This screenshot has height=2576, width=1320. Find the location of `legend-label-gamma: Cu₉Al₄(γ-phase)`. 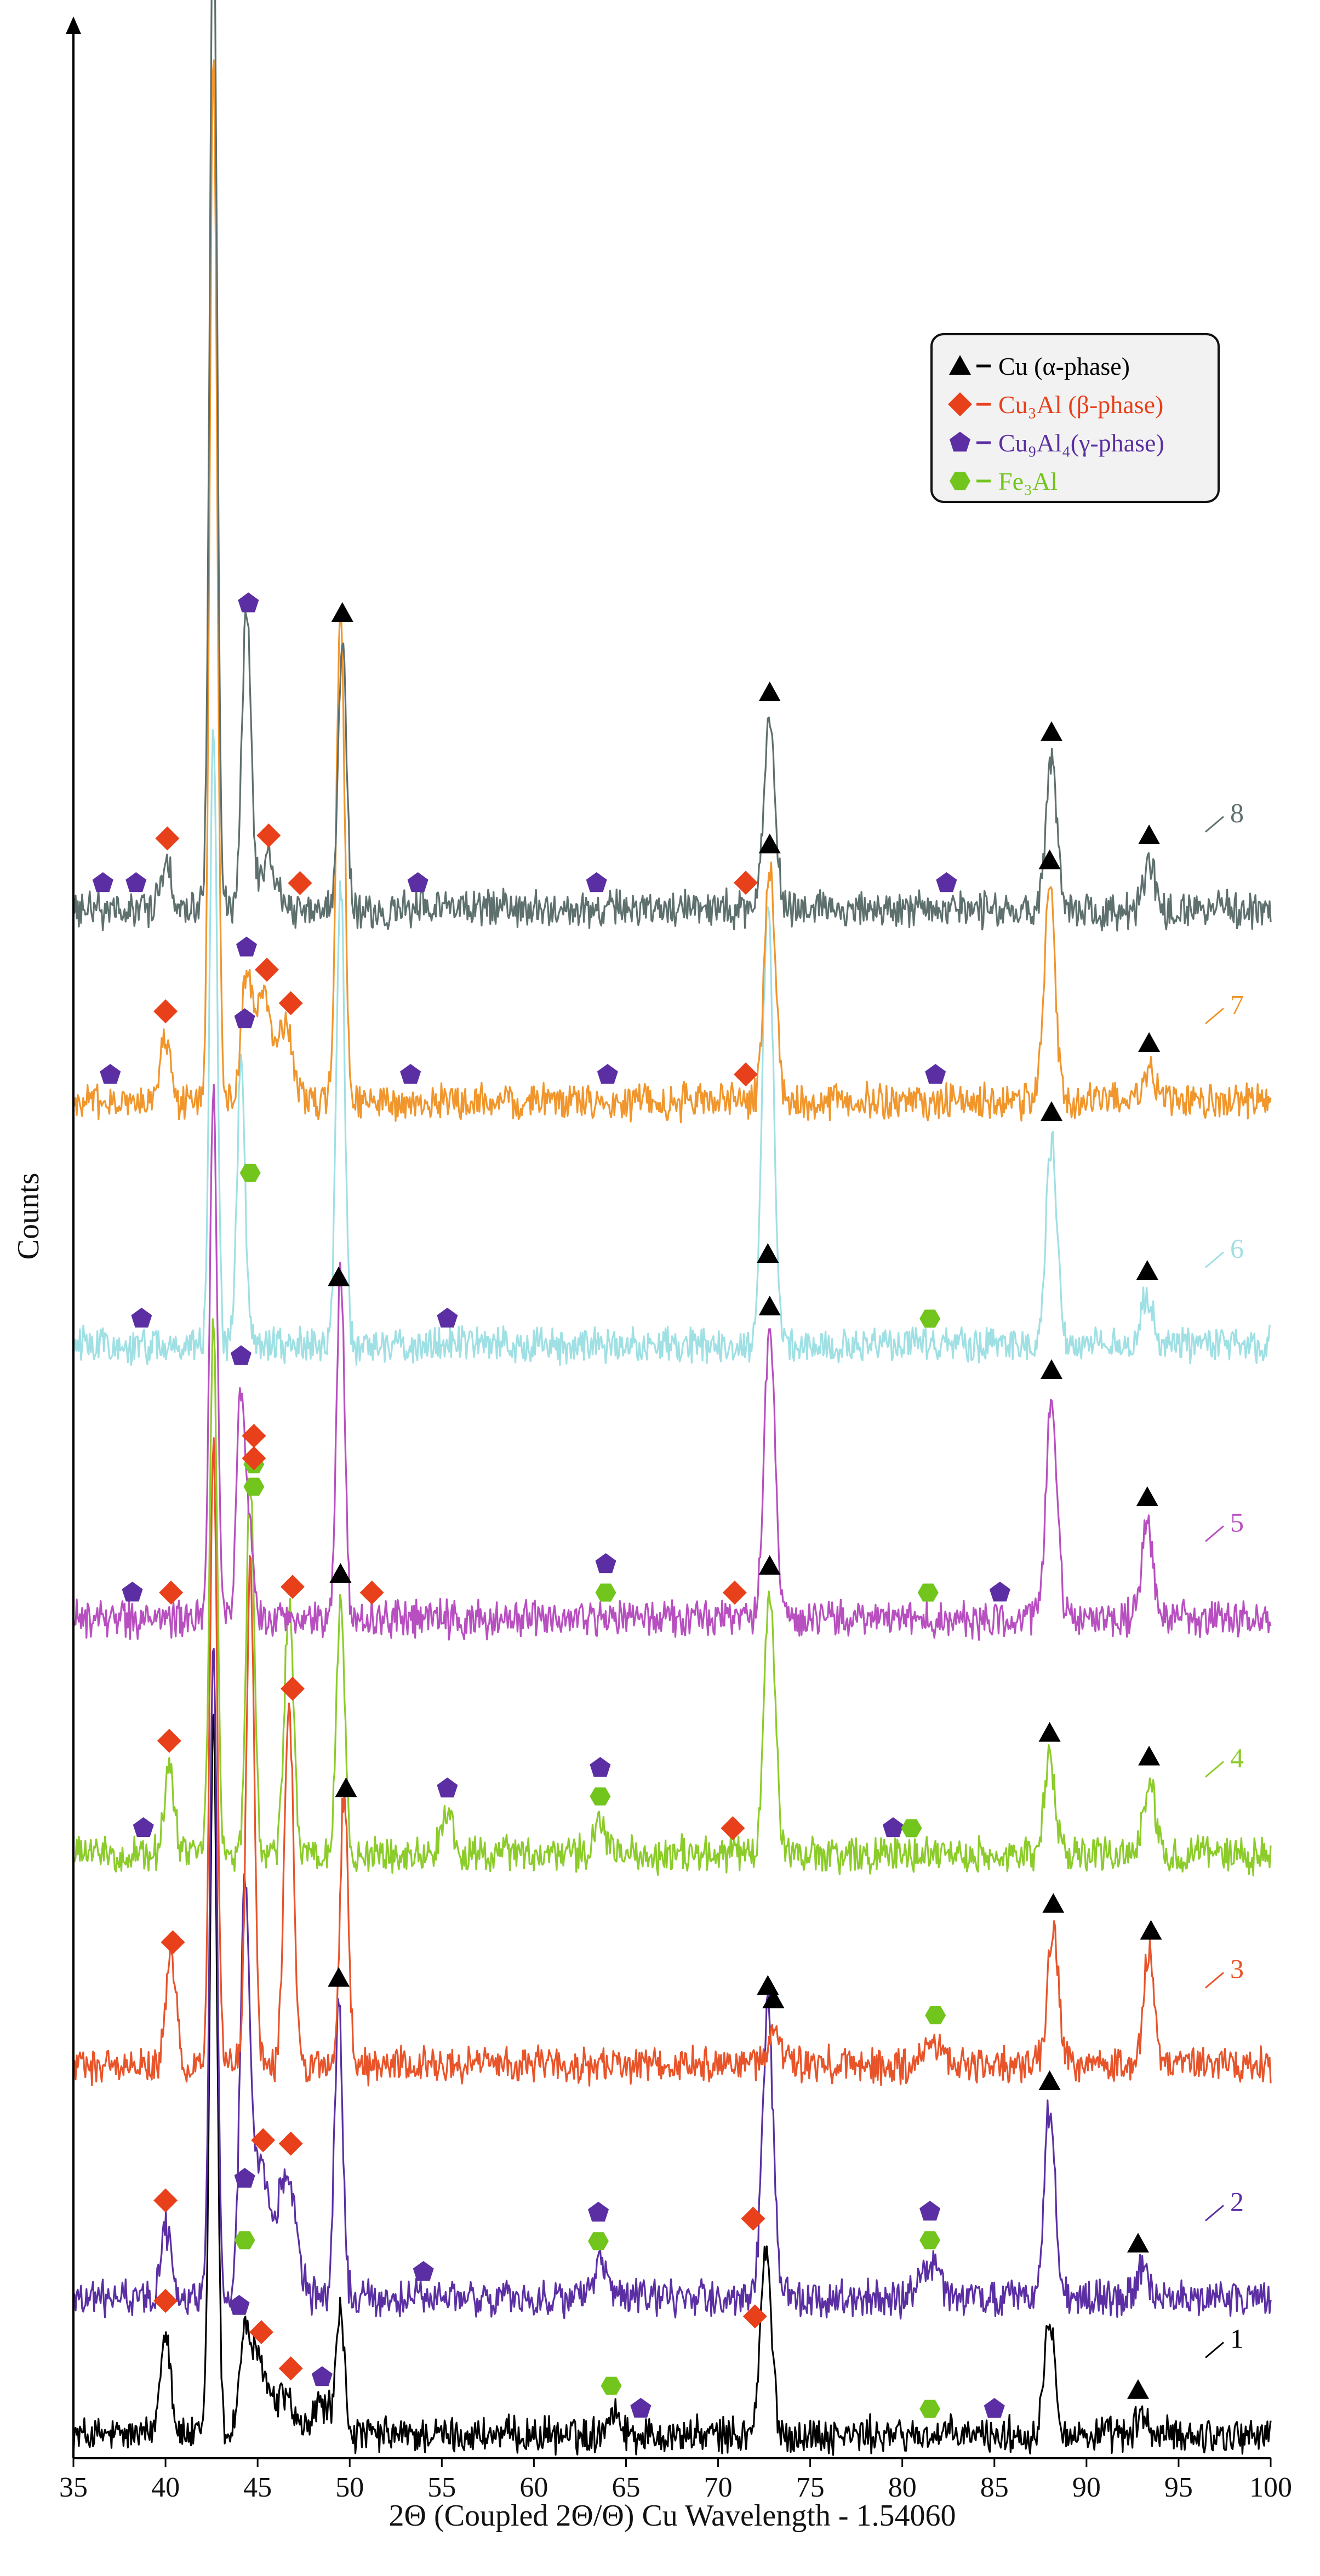

legend-label-gamma: Cu₉Al₄(γ-phase) is located at coordinates (1081, 443).